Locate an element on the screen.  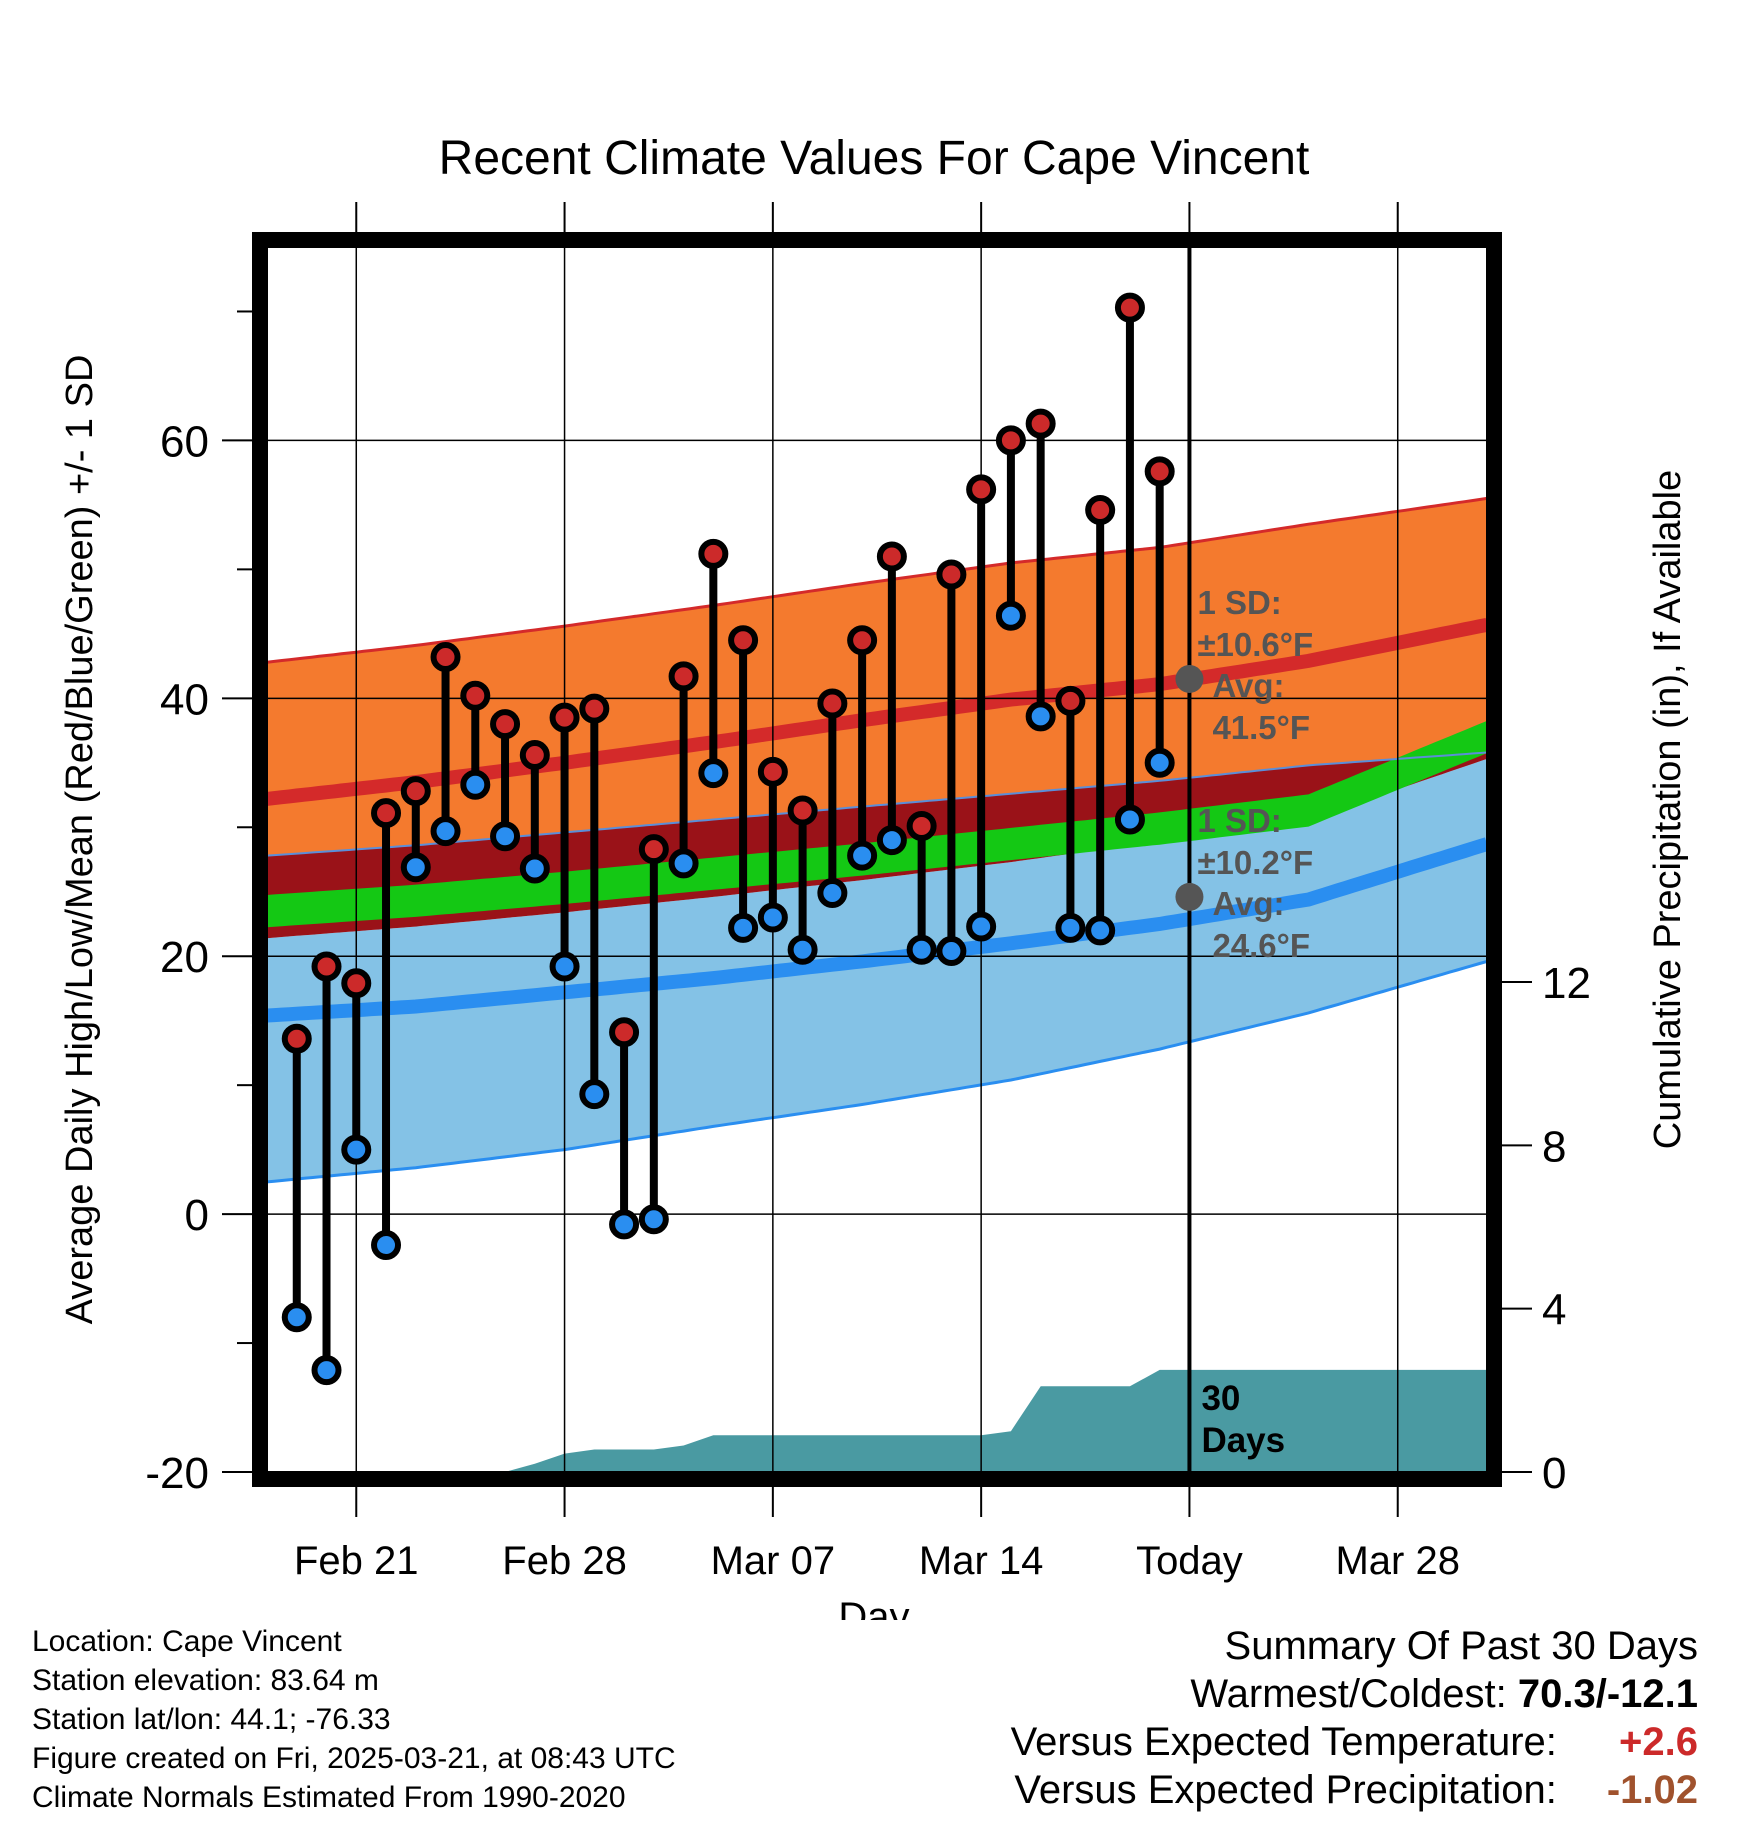
y2-tick-label: 12 is located at coordinates (1566, 983).